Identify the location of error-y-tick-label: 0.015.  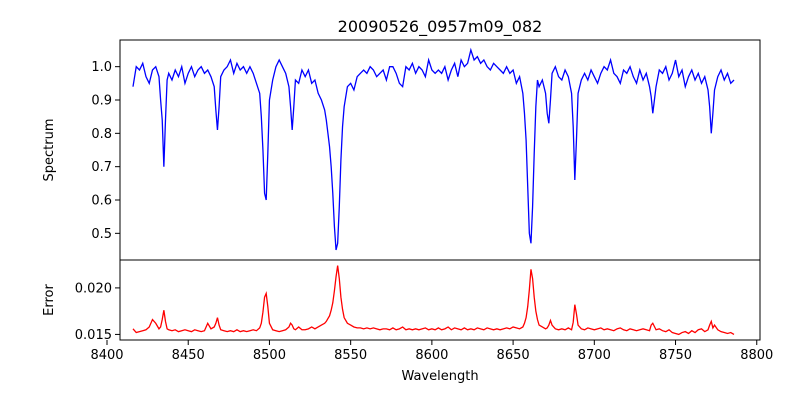
(93, 335).